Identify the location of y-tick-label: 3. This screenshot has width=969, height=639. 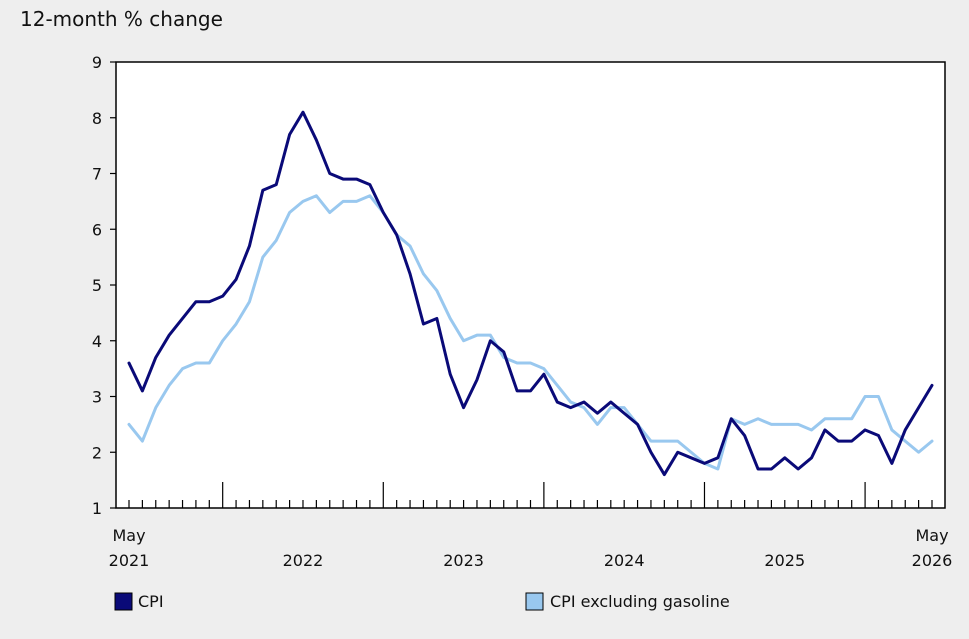
(97, 397).